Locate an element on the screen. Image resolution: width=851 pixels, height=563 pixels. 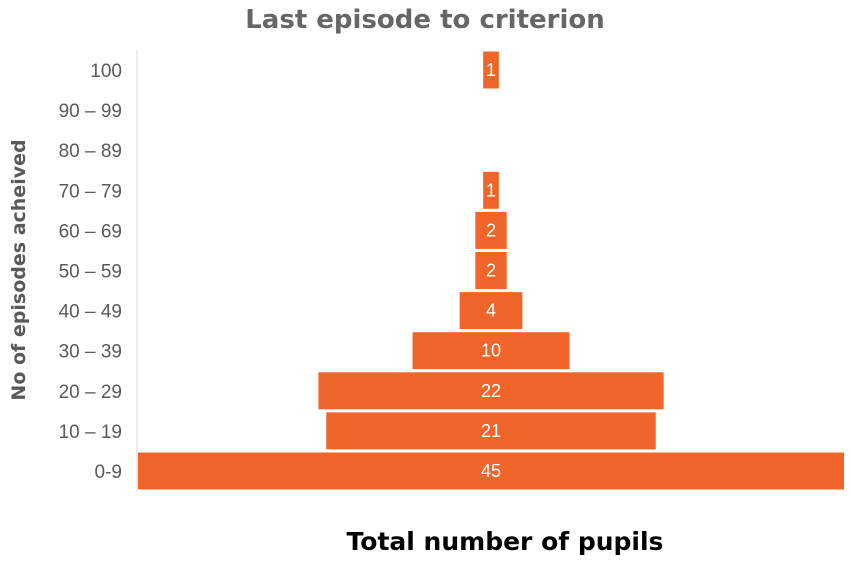
data-label: 45 is located at coordinates (491, 471).